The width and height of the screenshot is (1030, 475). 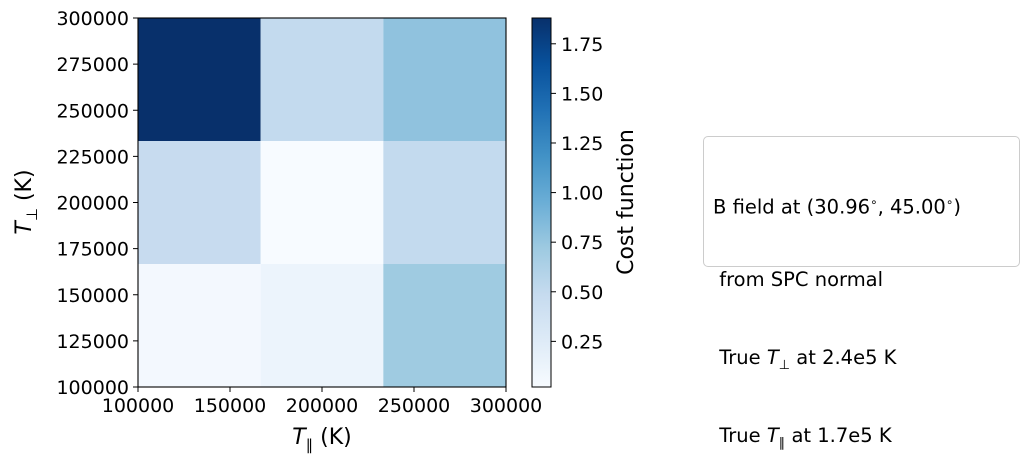 What do you see at coordinates (322, 439) in the screenshot?
I see `x-axis-label: T∥ (K)` at bounding box center [322, 439].